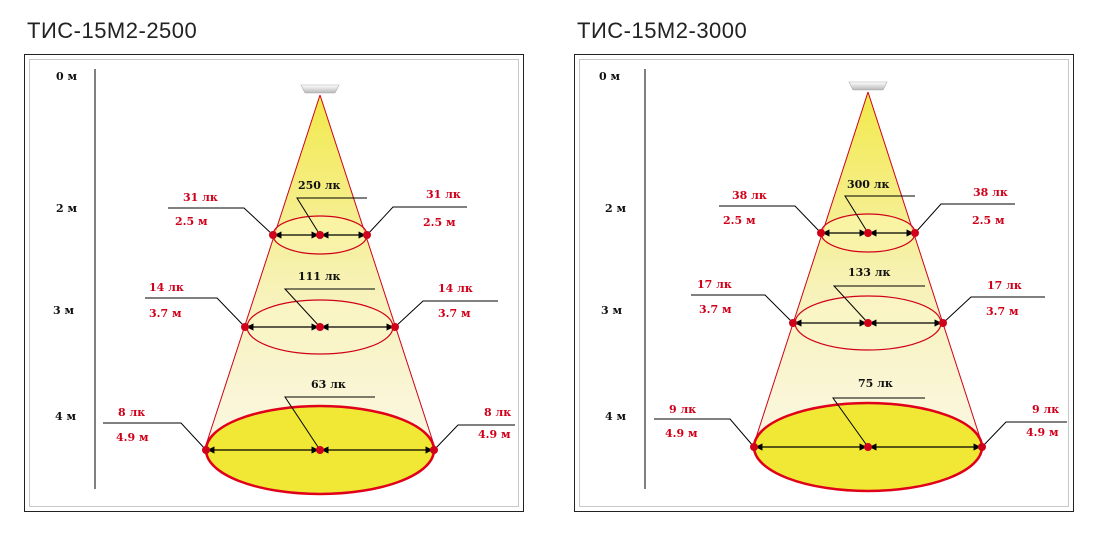  I want to click on edge-illuminance-left-3m: 14 лк, so click(166, 287).